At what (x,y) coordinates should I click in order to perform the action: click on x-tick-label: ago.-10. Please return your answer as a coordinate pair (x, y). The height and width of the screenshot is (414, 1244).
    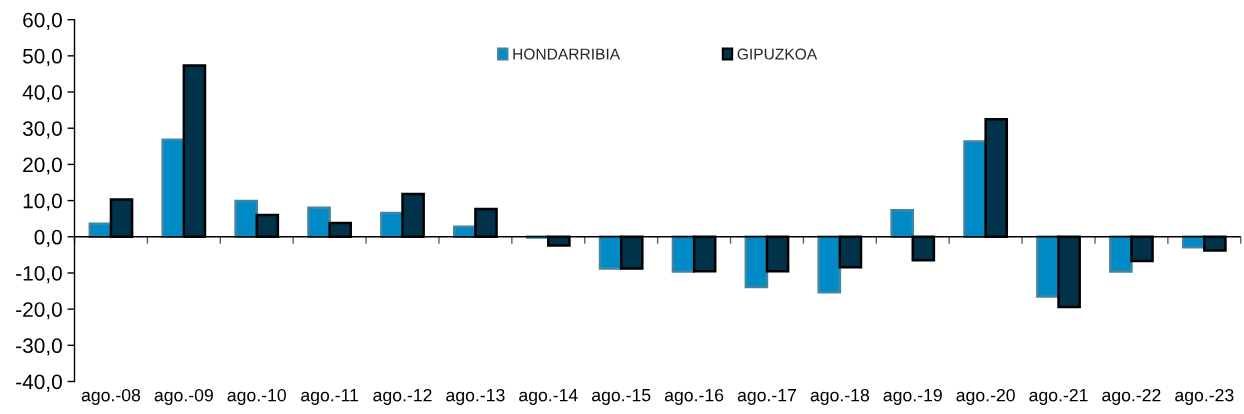
    Looking at the image, I should click on (256, 396).